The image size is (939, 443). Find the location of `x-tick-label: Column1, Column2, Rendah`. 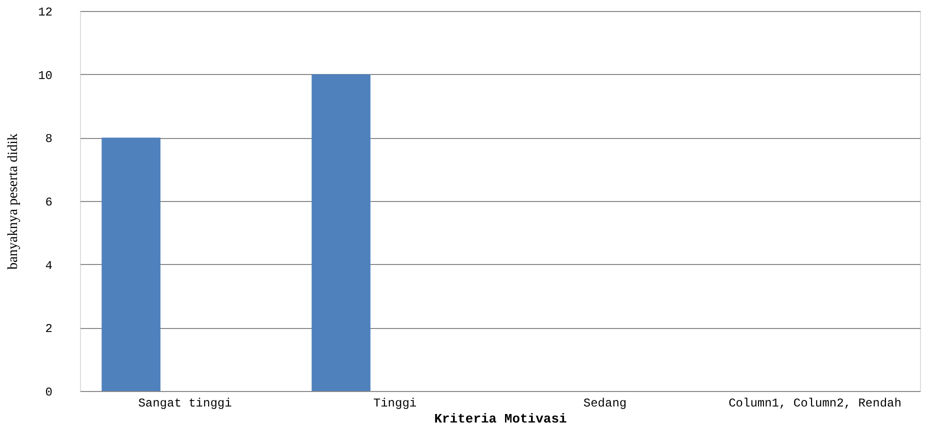

x-tick-label: Column1, Column2, Rendah is located at coordinates (815, 403).